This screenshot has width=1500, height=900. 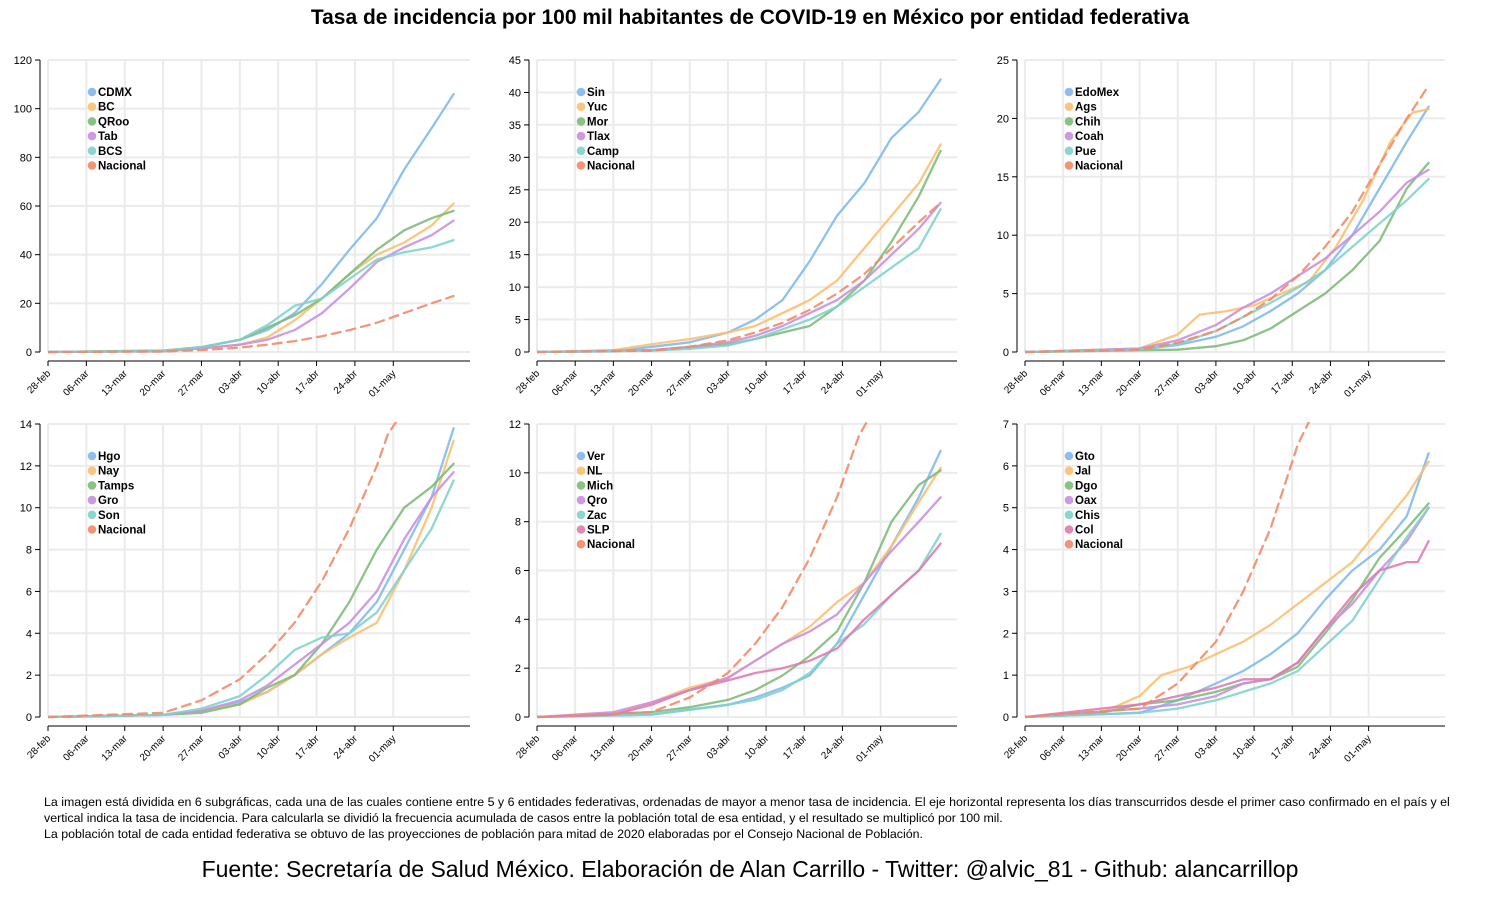 I want to click on y-tick-label: 12, so click(x=515, y=425).